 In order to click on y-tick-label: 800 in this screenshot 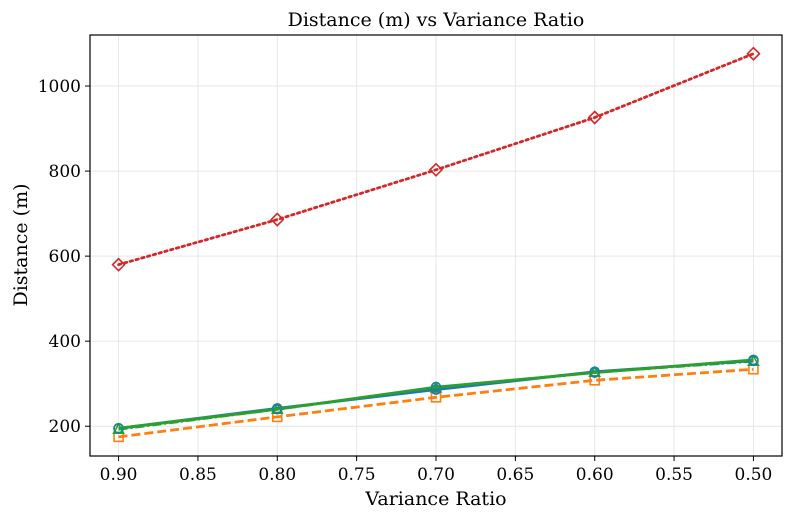, I will do `click(65, 172)`.